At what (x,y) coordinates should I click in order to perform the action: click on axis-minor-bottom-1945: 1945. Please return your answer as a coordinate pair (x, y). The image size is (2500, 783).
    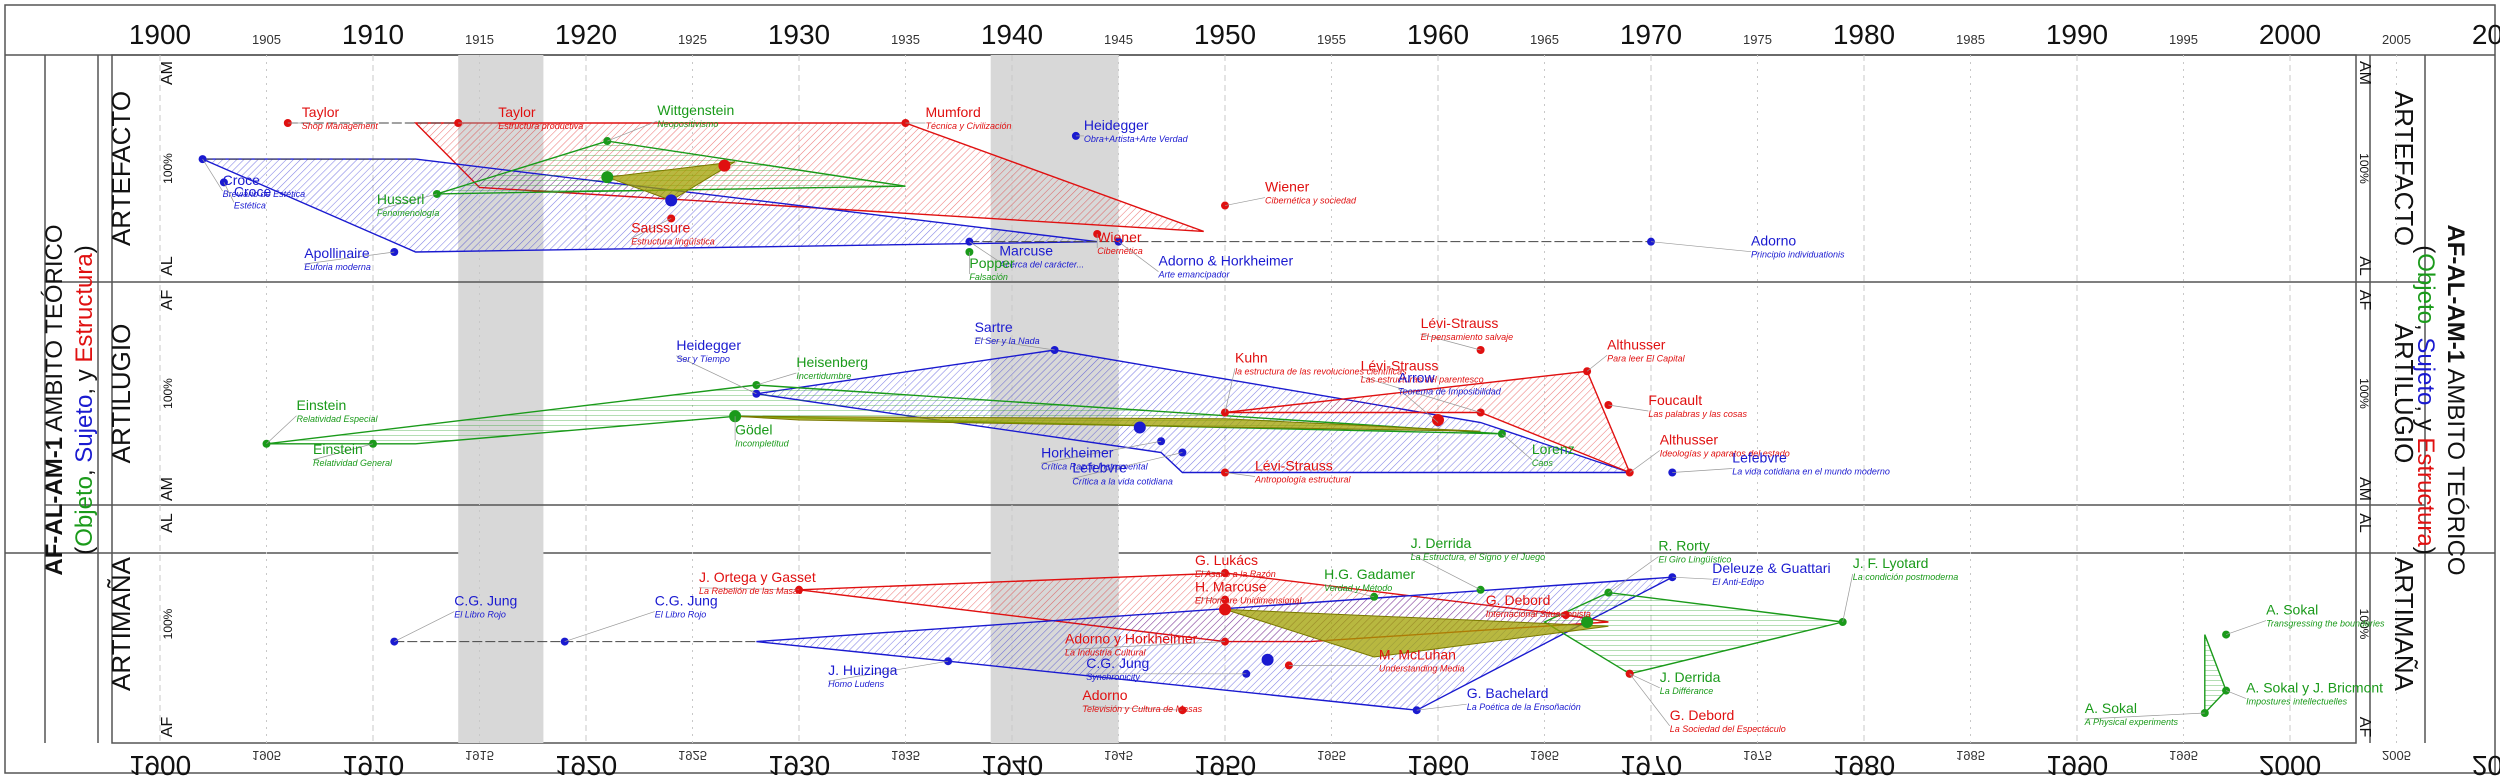
    Looking at the image, I should click on (1118, 755).